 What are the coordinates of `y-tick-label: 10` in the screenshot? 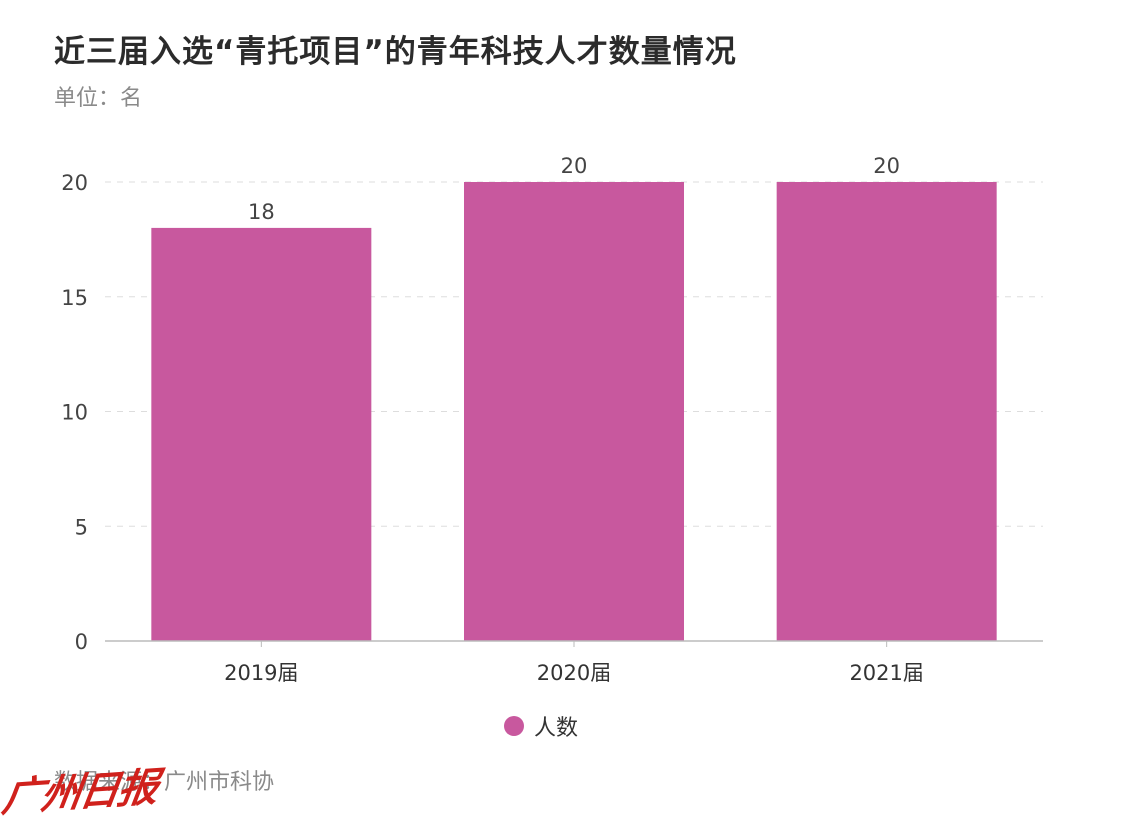 It's located at (74, 413).